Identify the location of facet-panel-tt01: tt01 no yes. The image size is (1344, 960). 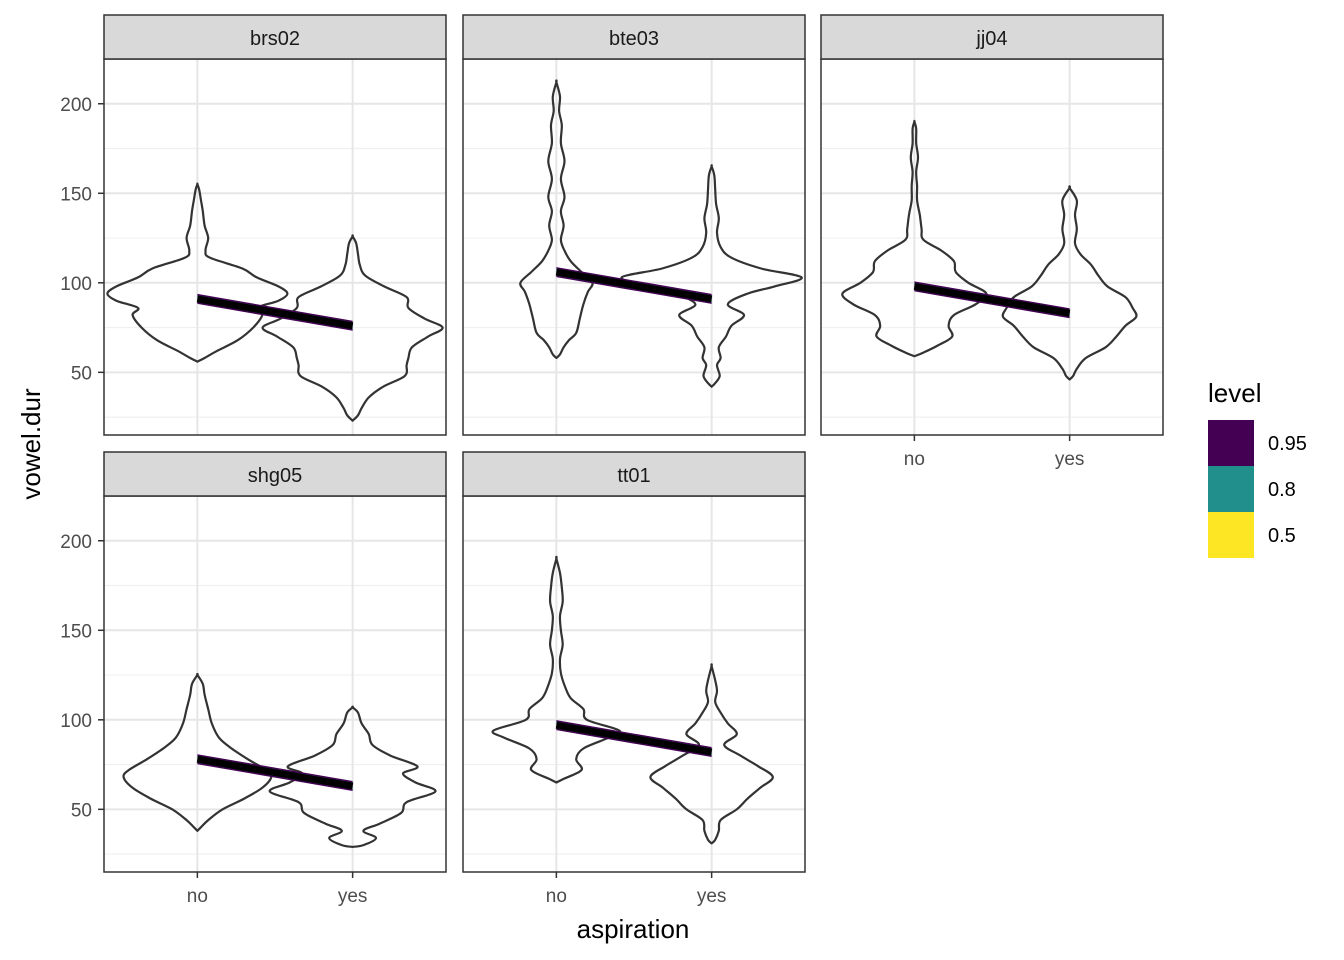
(634, 679).